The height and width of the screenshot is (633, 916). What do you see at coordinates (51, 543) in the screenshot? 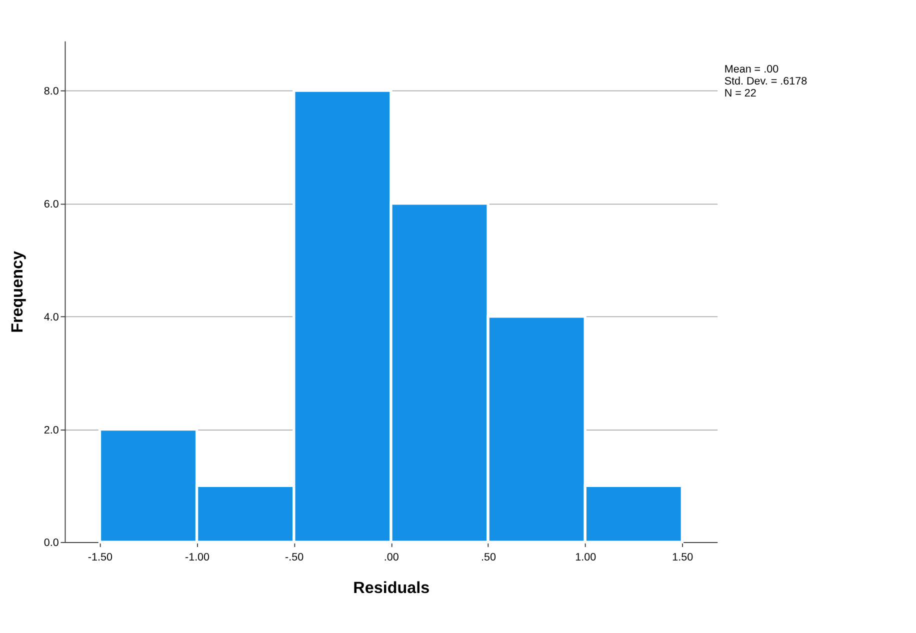
I see `y-tick-label: 0.0` at bounding box center [51, 543].